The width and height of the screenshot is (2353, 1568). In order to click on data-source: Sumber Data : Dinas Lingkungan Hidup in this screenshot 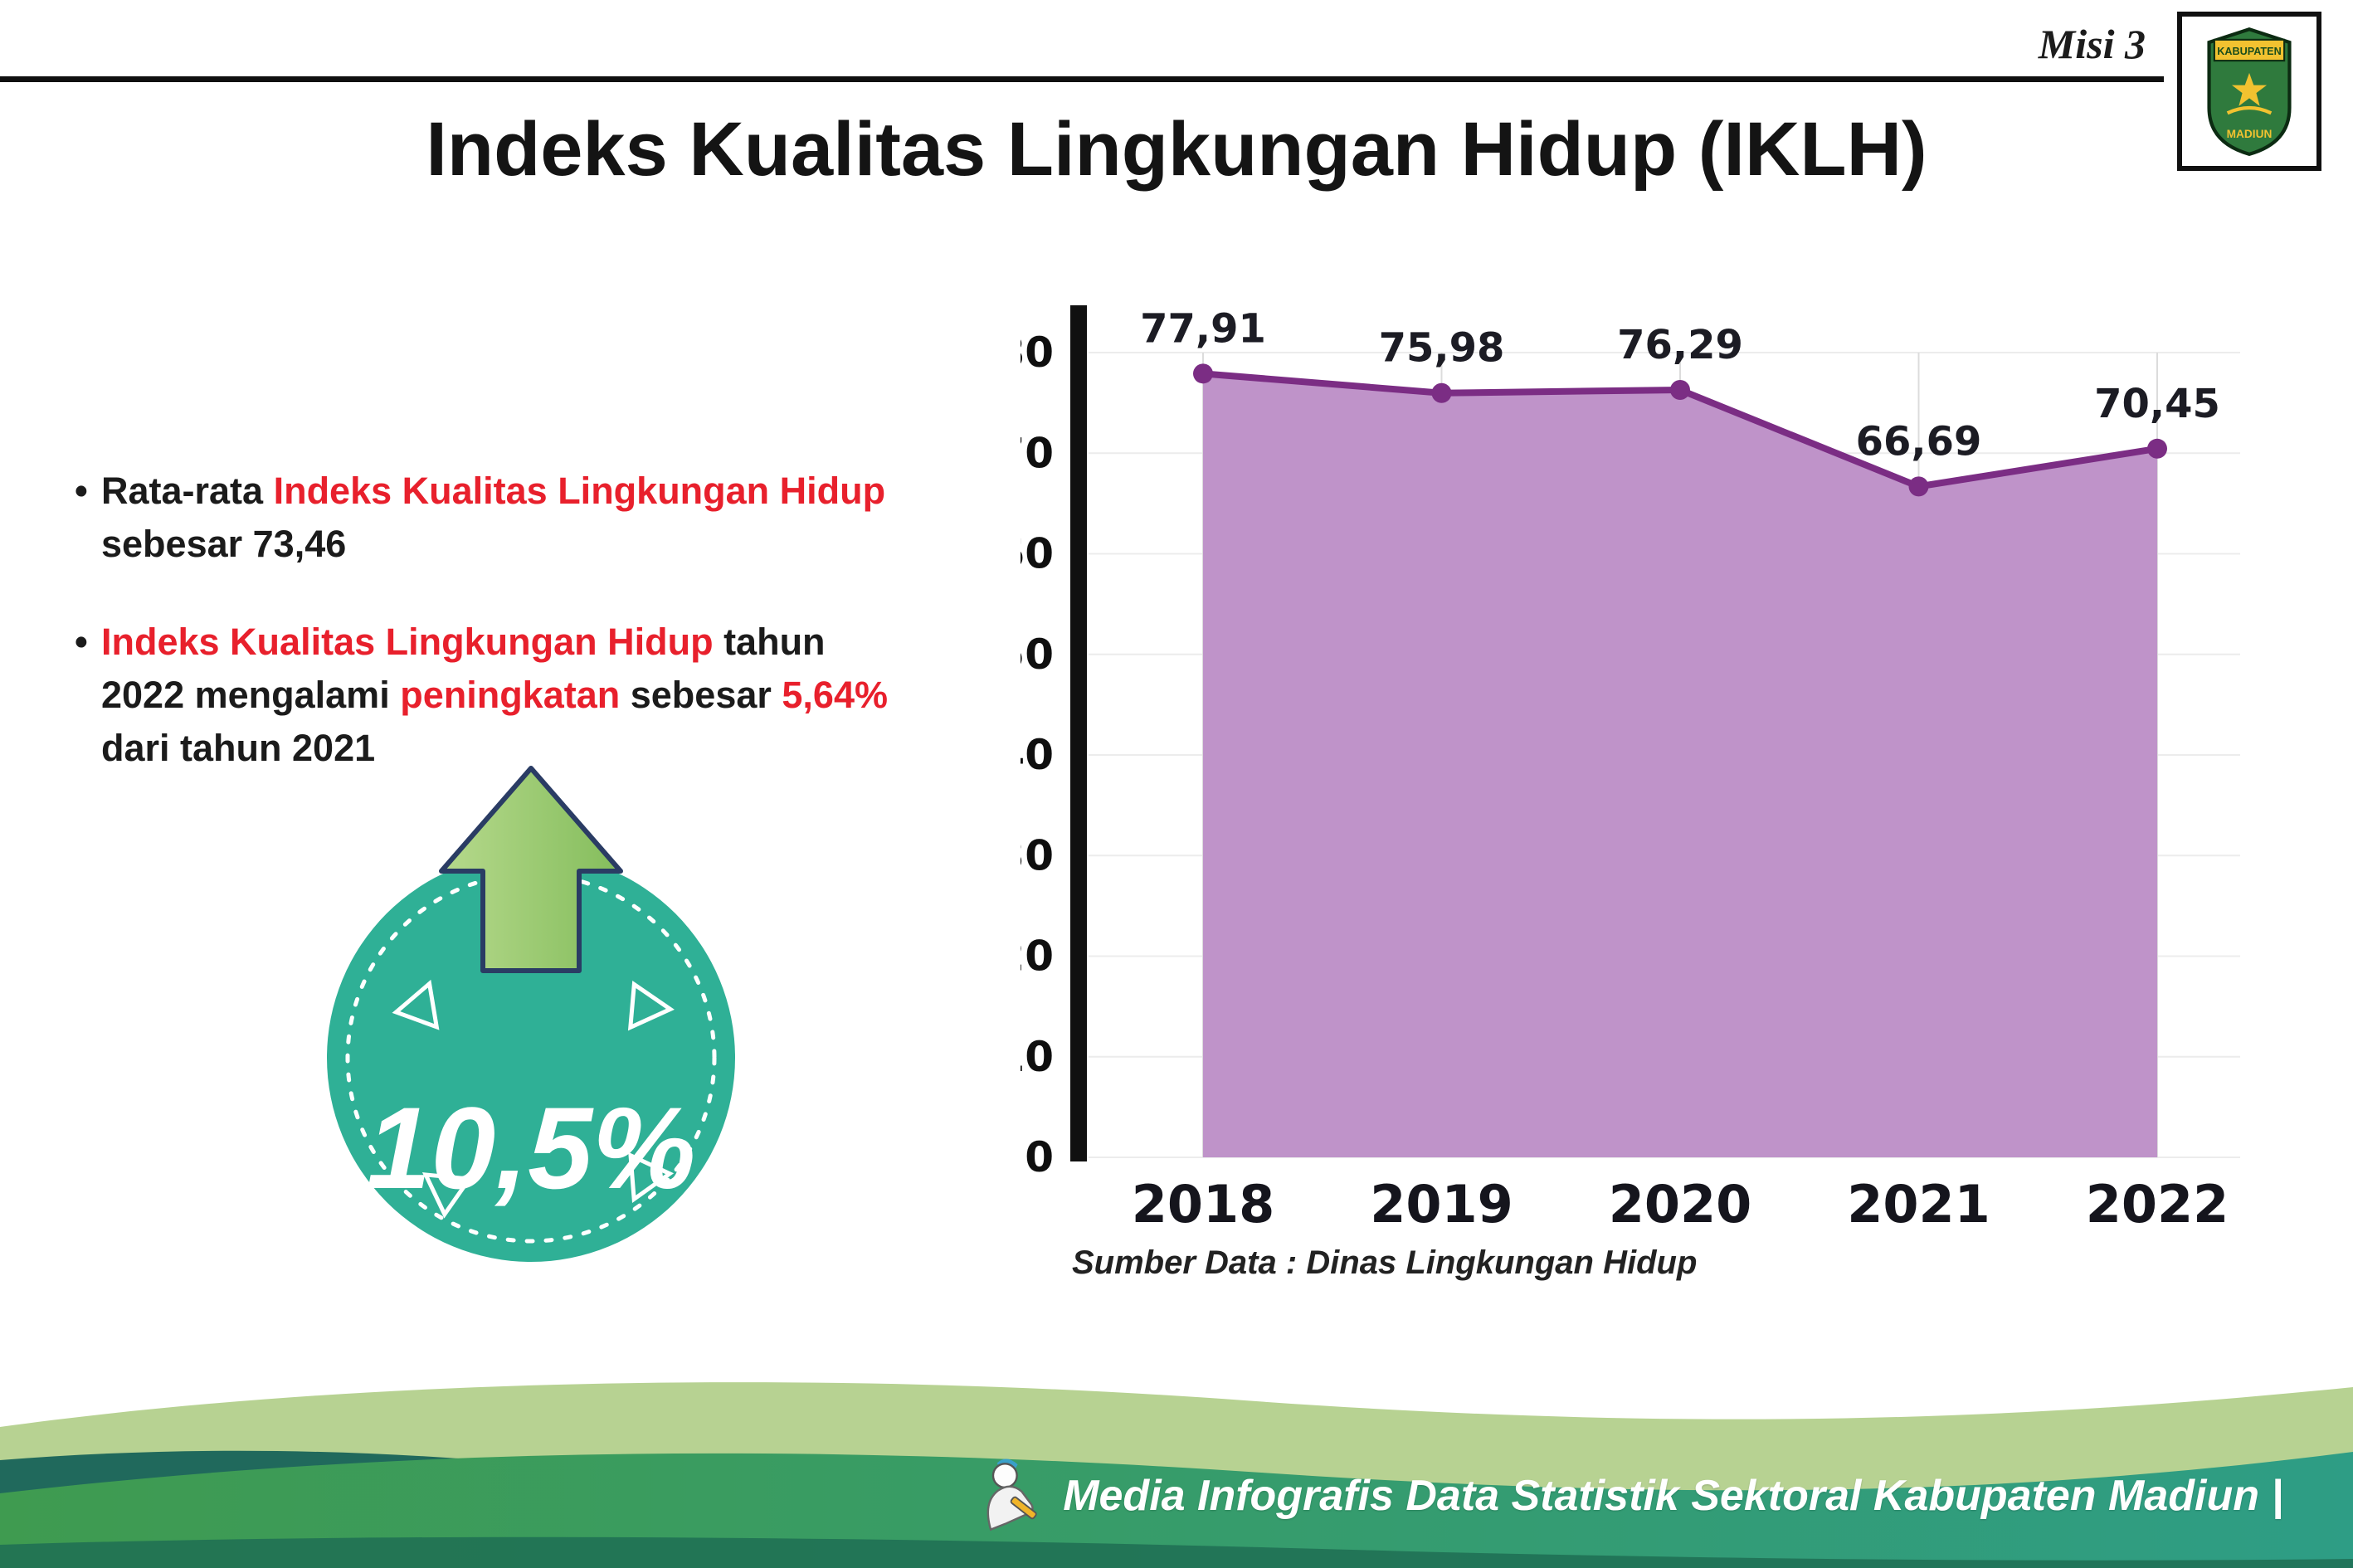, I will do `click(1385, 1262)`.